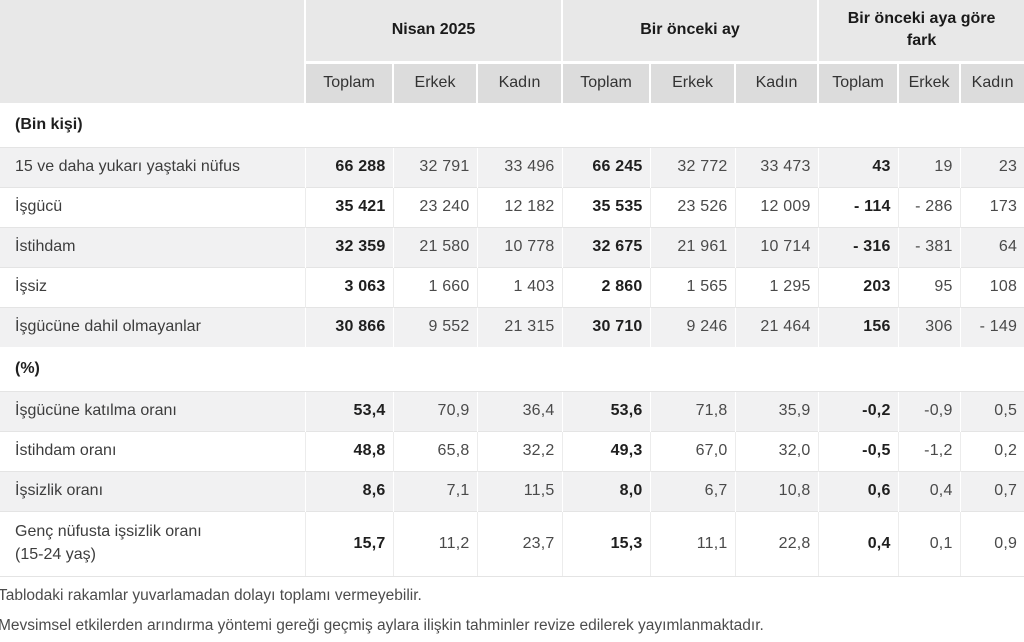 The image size is (1024, 642). I want to click on value-cell: 2 860, so click(606, 286).